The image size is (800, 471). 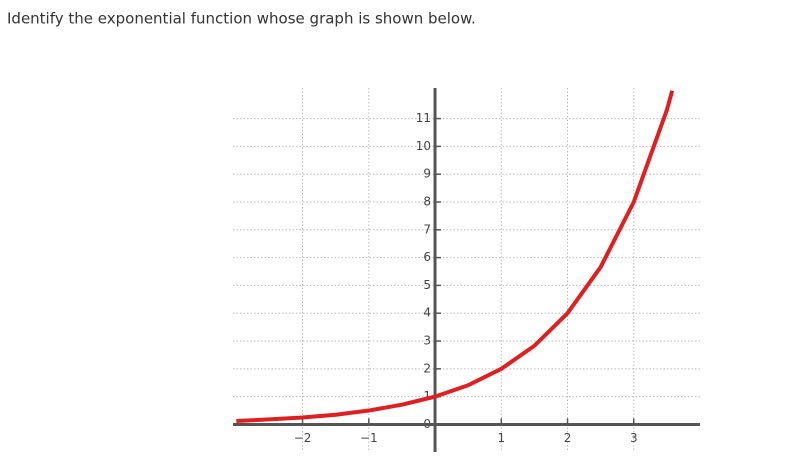 I want to click on y-tick-label: 11, so click(x=423, y=118).